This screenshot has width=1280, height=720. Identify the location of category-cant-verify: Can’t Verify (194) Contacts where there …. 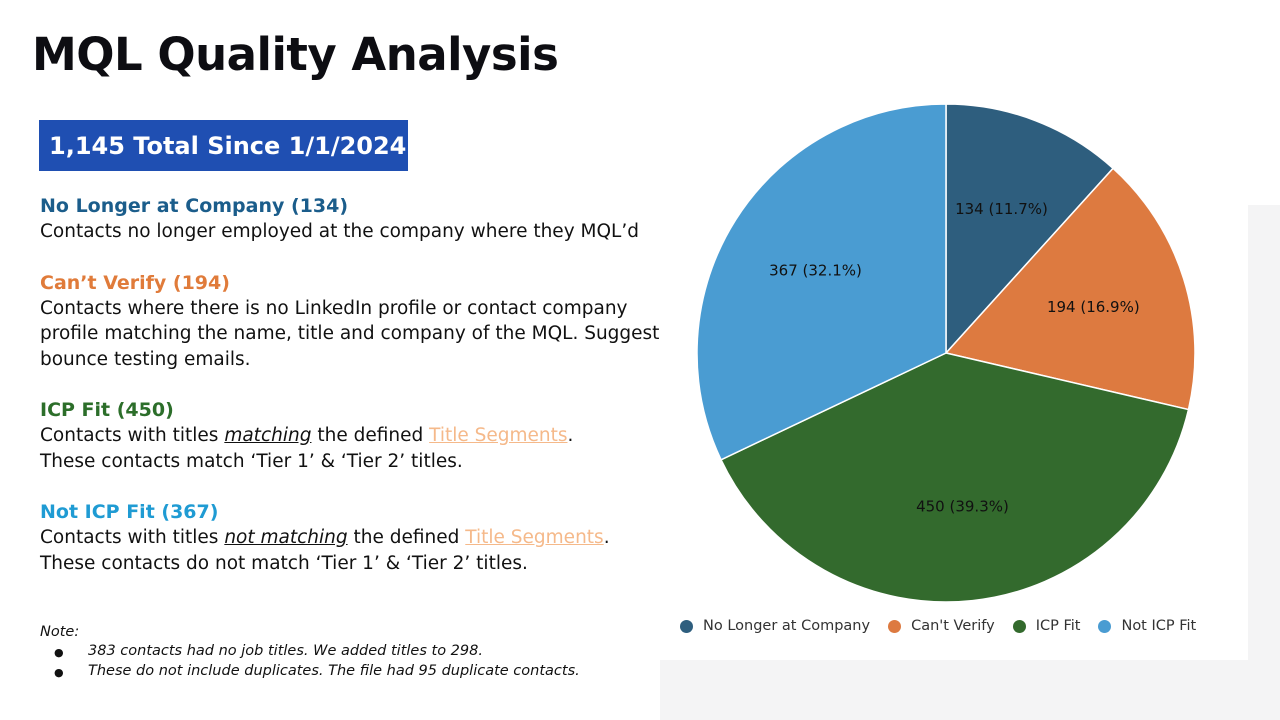
(360, 321).